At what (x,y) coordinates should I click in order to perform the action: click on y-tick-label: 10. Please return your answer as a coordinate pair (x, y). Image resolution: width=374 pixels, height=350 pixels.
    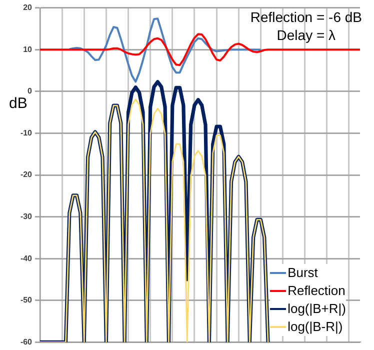
    Looking at the image, I should click on (28, 49).